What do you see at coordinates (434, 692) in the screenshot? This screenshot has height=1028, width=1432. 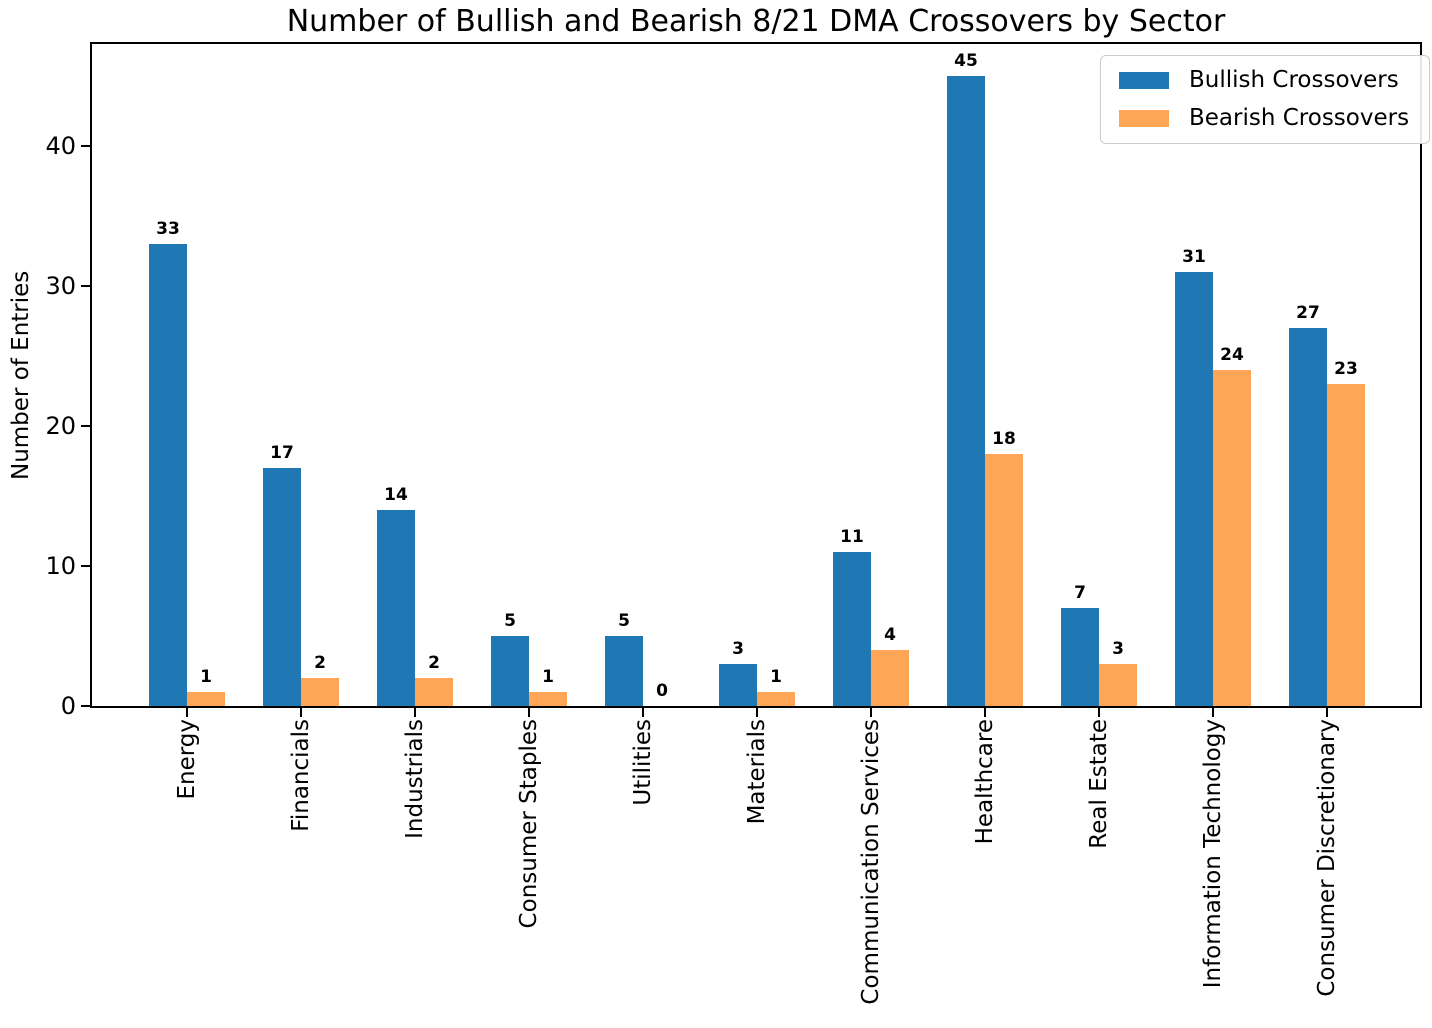 I see `bar-bearish-industrials` at bounding box center [434, 692].